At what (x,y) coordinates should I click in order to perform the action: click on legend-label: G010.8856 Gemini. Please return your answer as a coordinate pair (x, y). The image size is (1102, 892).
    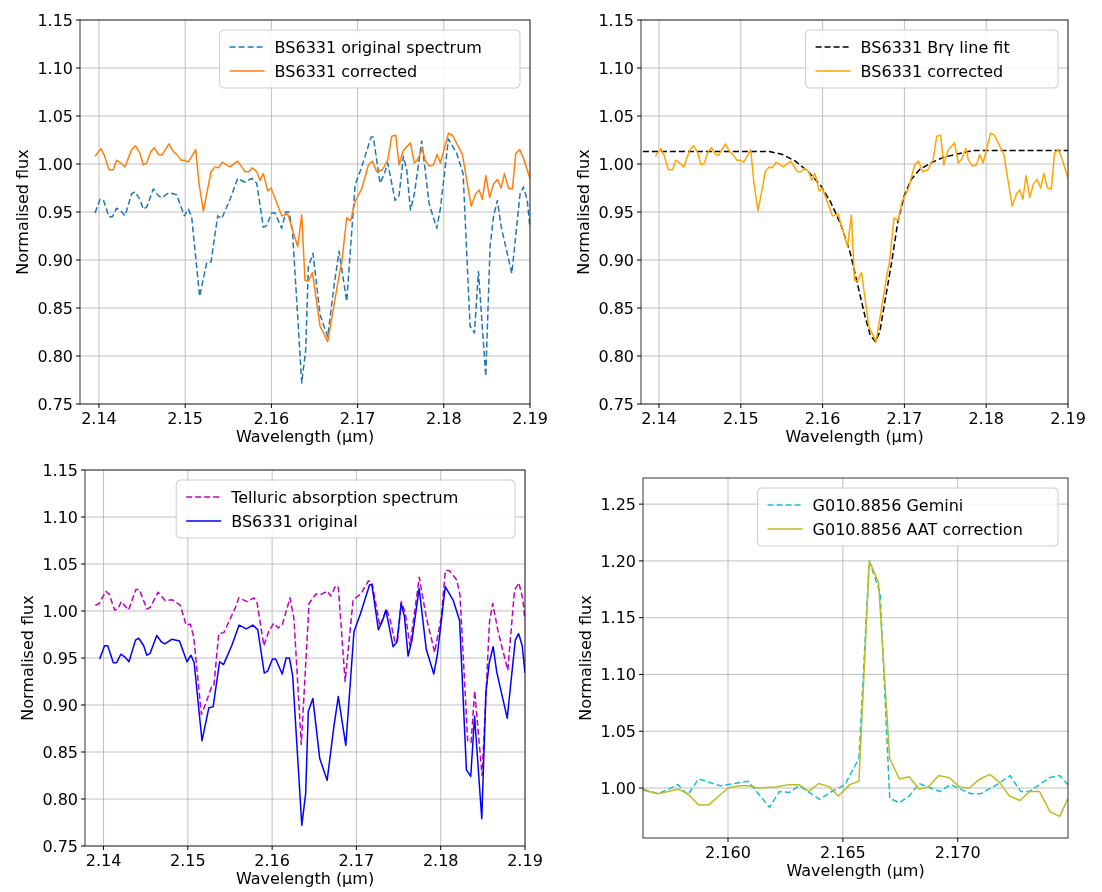
    Looking at the image, I should click on (888, 505).